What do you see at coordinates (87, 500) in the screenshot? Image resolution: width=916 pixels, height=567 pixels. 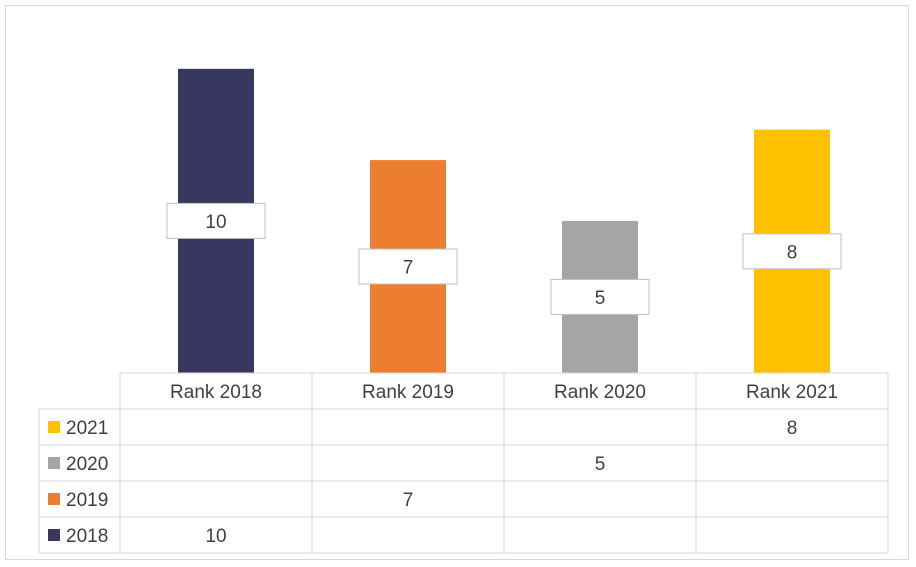 I see `legend-label-2019: 2019` at bounding box center [87, 500].